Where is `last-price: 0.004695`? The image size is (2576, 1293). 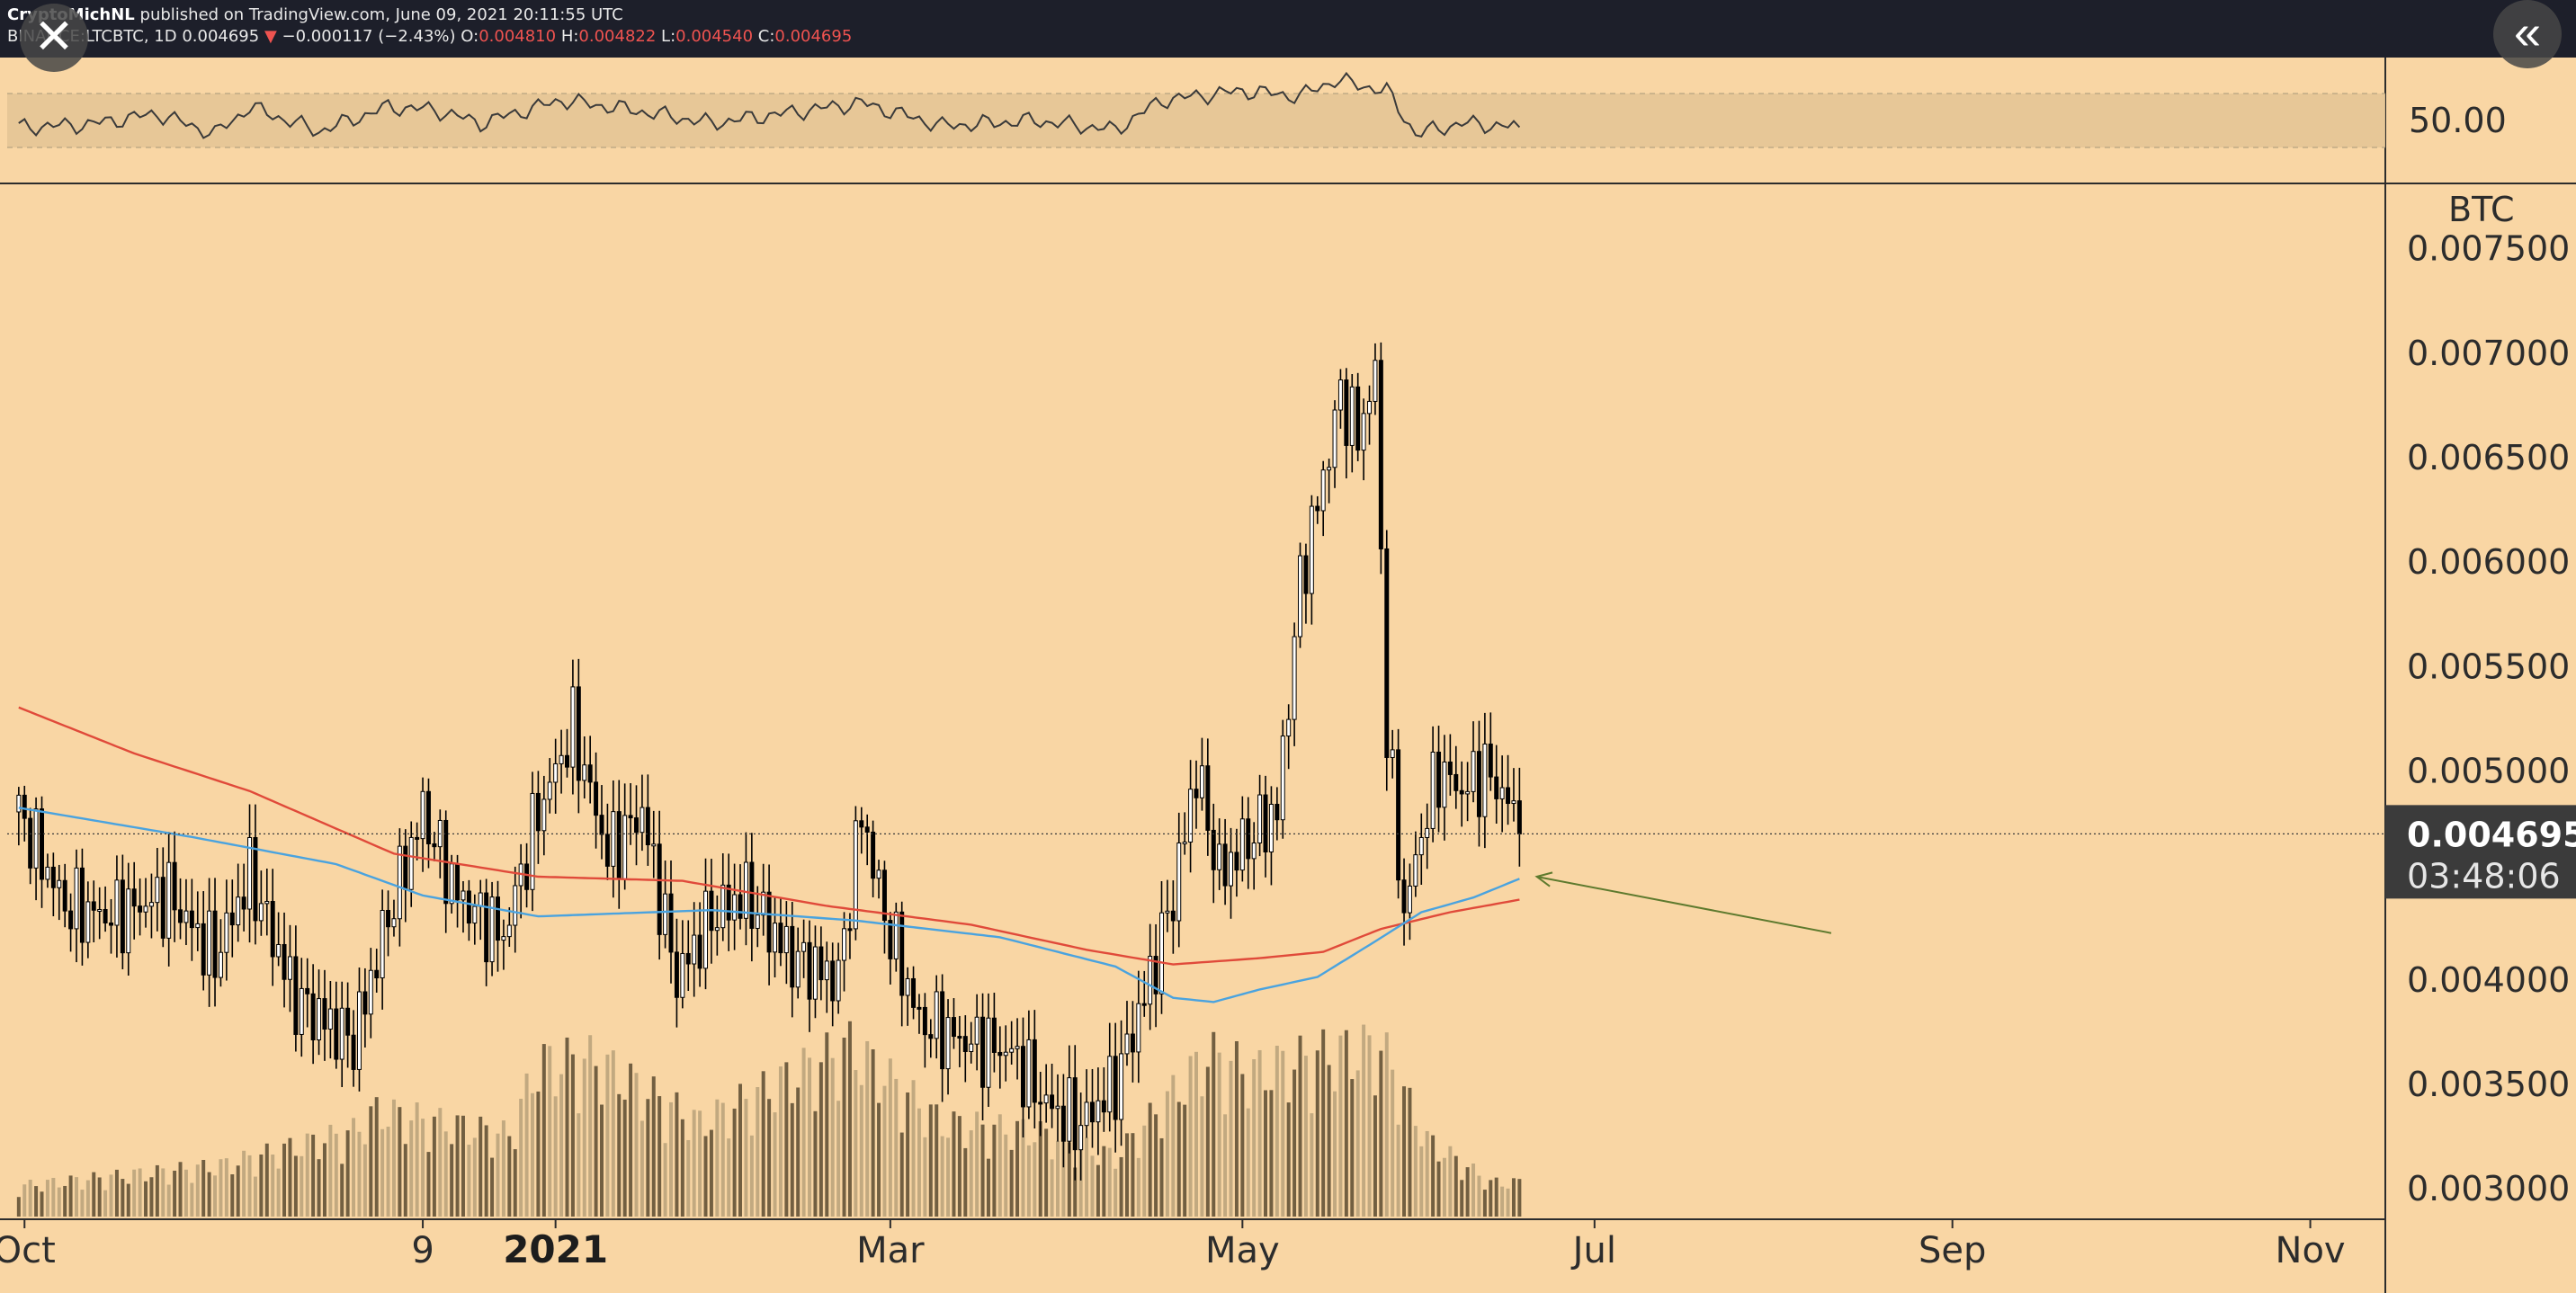 last-price: 0.004695 is located at coordinates (221, 36).